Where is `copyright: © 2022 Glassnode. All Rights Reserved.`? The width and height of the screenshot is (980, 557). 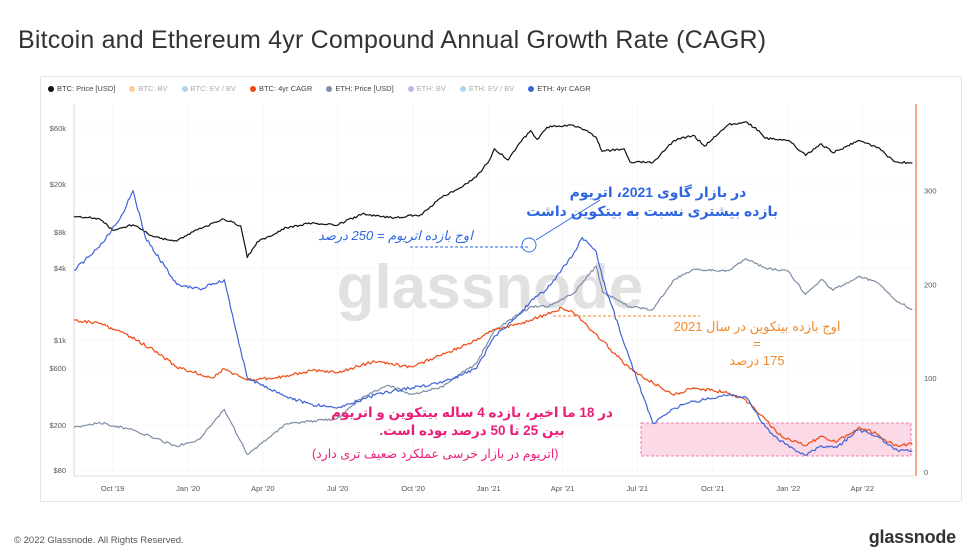 copyright: © 2022 Glassnode. All Rights Reserved. is located at coordinates (99, 540).